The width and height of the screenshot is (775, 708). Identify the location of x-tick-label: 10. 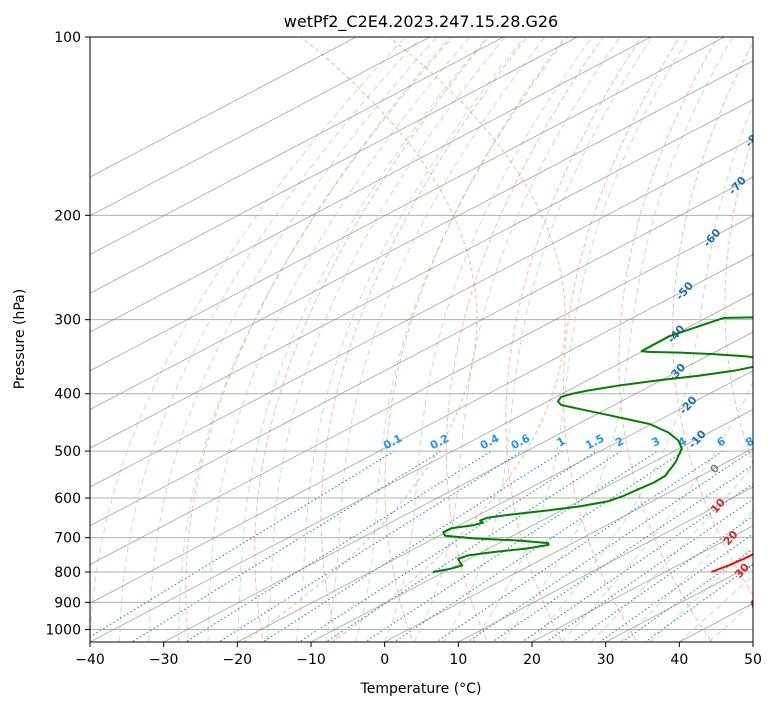
(458, 660).